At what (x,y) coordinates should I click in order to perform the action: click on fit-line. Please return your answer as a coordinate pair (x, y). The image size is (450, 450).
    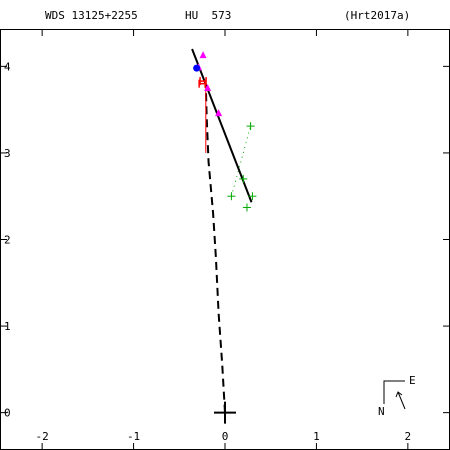
    Looking at the image, I should click on (222, 125).